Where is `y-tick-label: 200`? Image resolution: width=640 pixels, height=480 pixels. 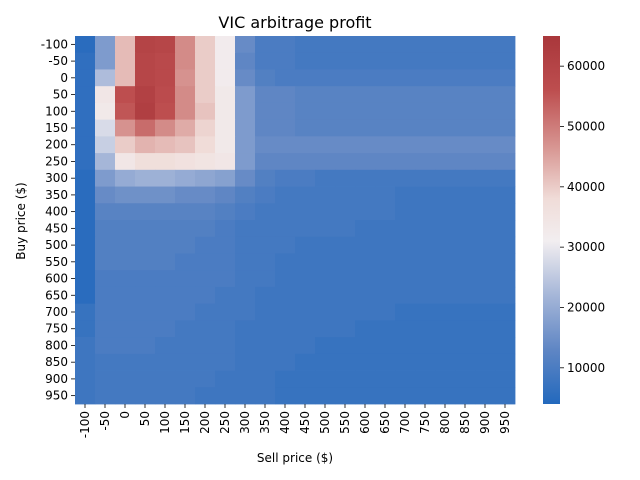 y-tick-label: 200 is located at coordinates (56, 145).